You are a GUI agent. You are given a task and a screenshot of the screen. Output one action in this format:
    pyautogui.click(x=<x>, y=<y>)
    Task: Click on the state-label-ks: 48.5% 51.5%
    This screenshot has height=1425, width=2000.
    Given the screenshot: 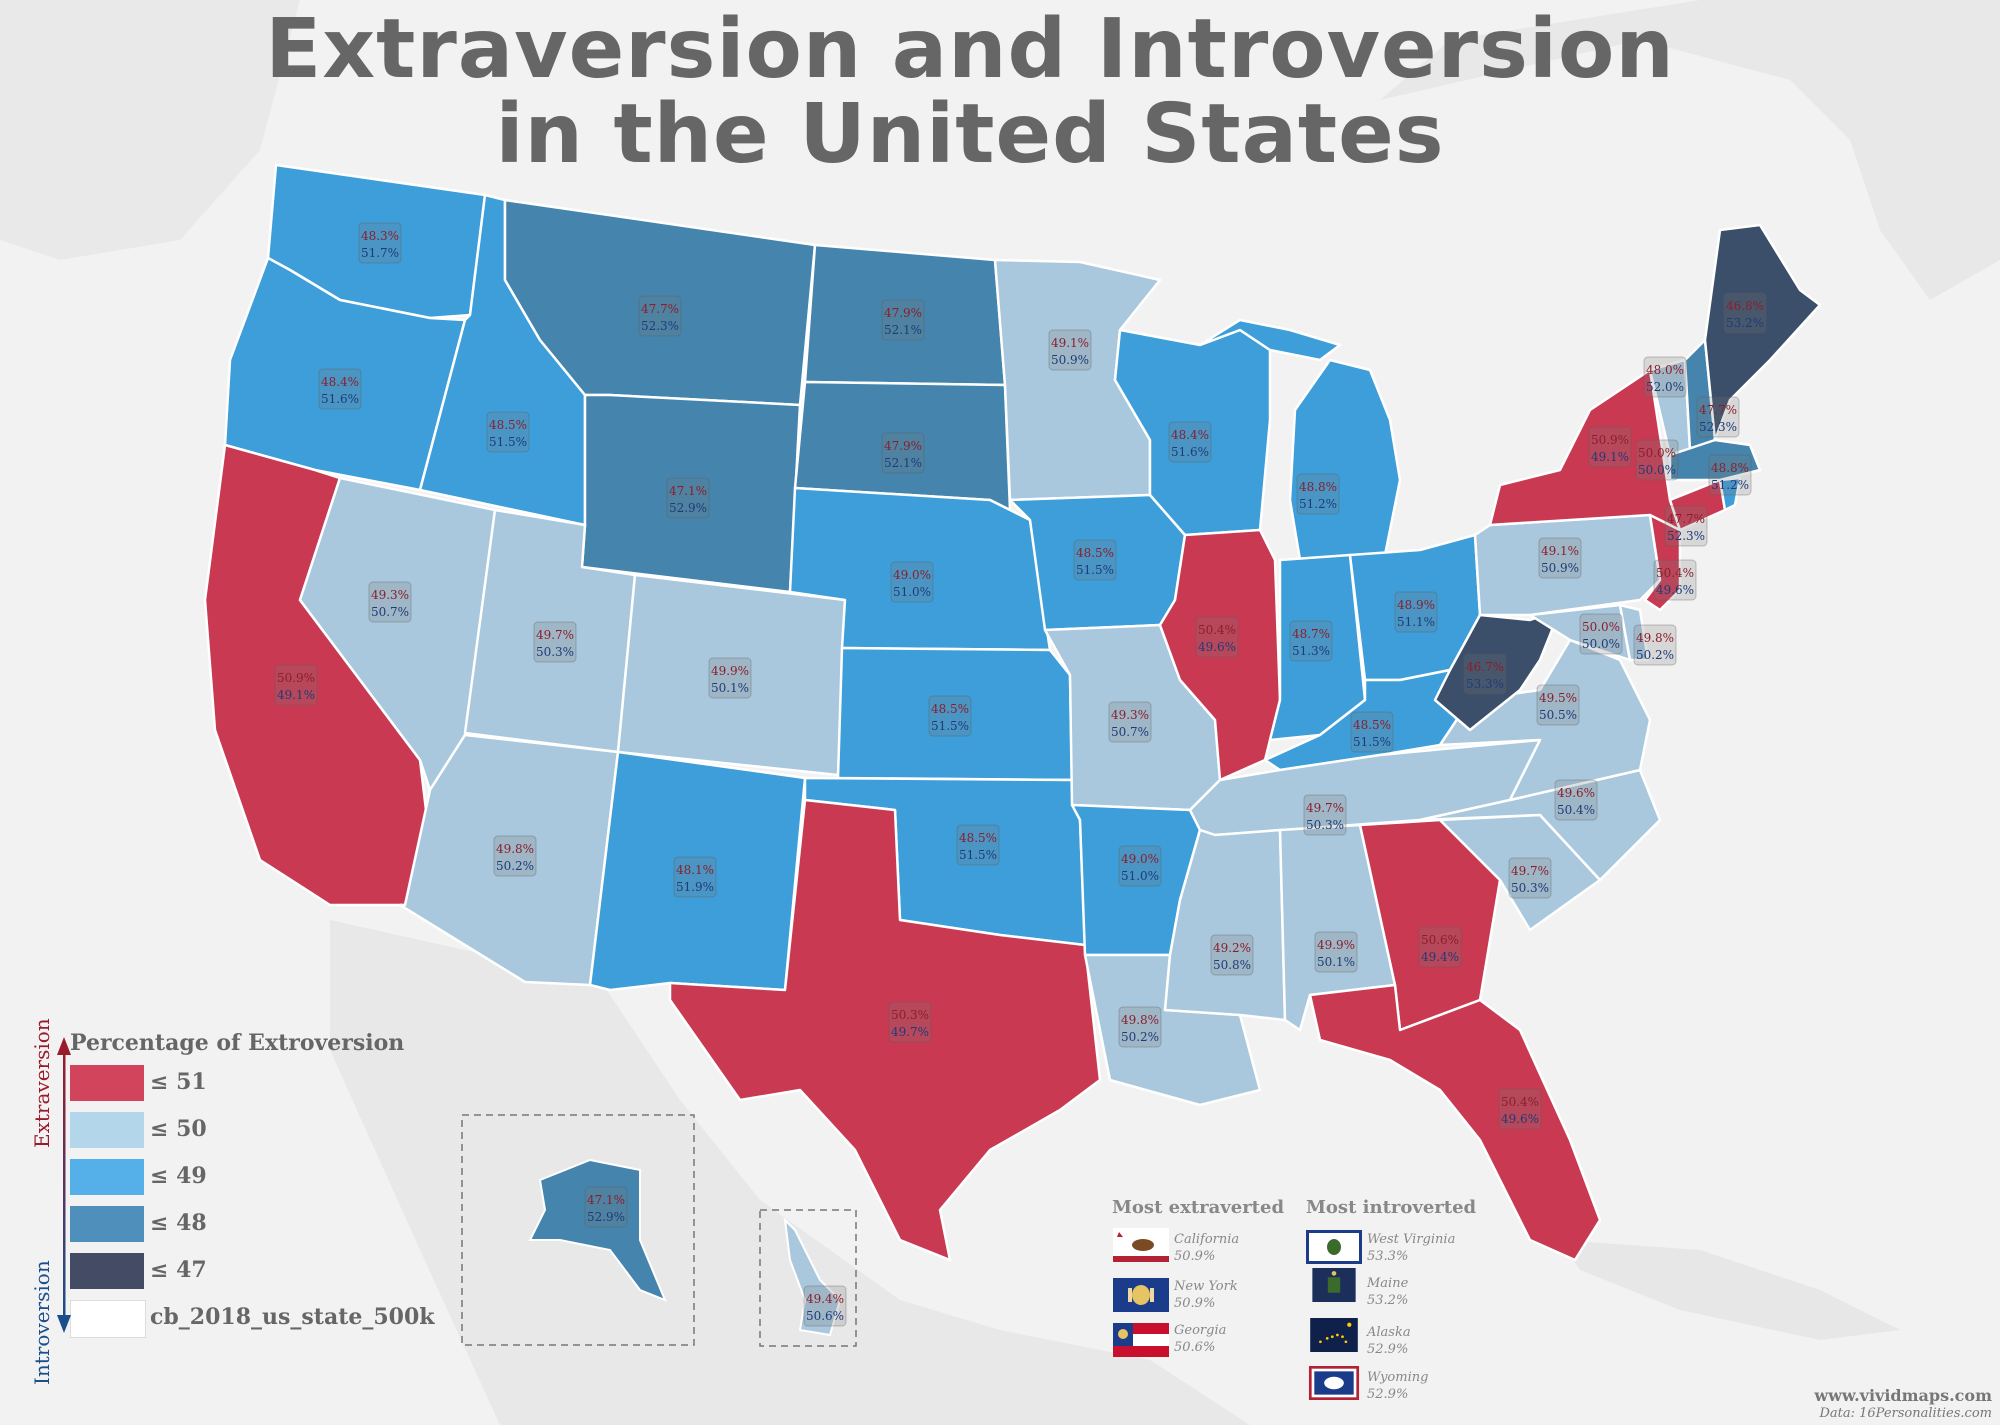 What is the action you would take?
    pyautogui.click(x=950, y=716)
    